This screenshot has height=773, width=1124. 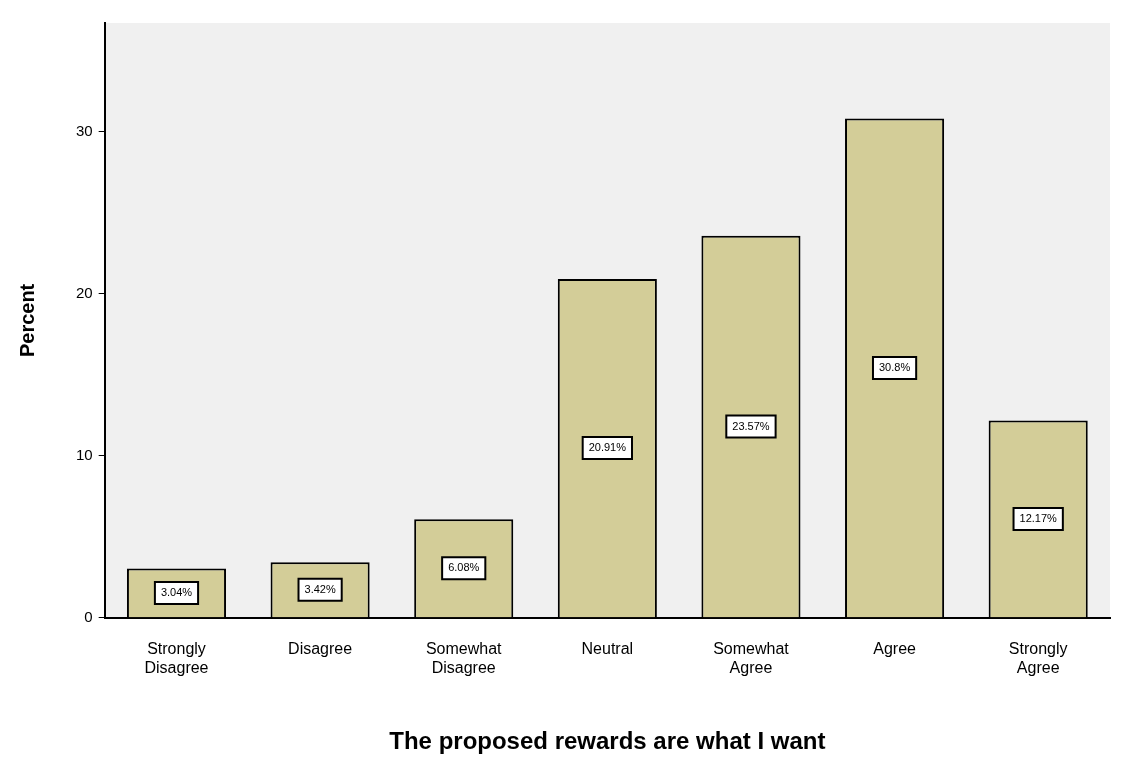 I want to click on x-tick-label: Somewhat Disagree, so click(x=464, y=658).